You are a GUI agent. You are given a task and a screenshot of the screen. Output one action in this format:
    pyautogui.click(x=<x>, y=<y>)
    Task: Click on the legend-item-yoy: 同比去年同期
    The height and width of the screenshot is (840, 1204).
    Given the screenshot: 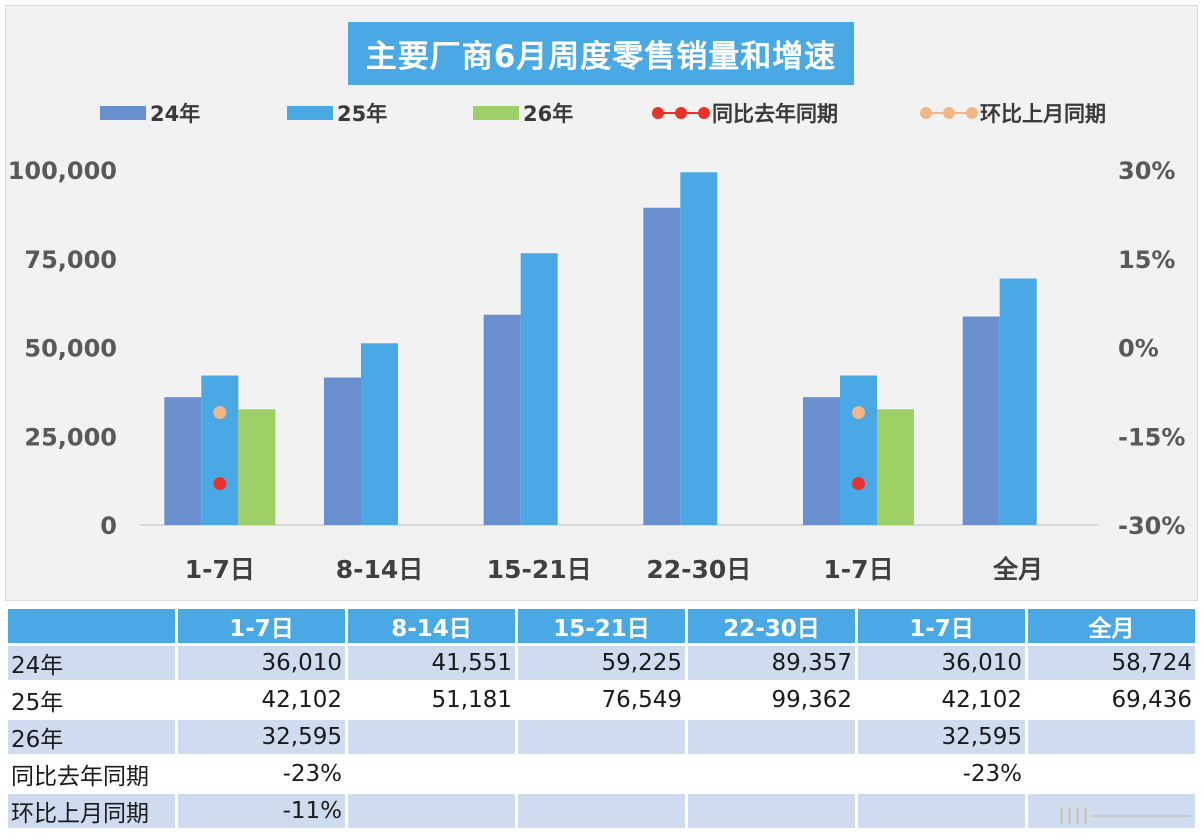 What is the action you would take?
    pyautogui.click(x=745, y=113)
    